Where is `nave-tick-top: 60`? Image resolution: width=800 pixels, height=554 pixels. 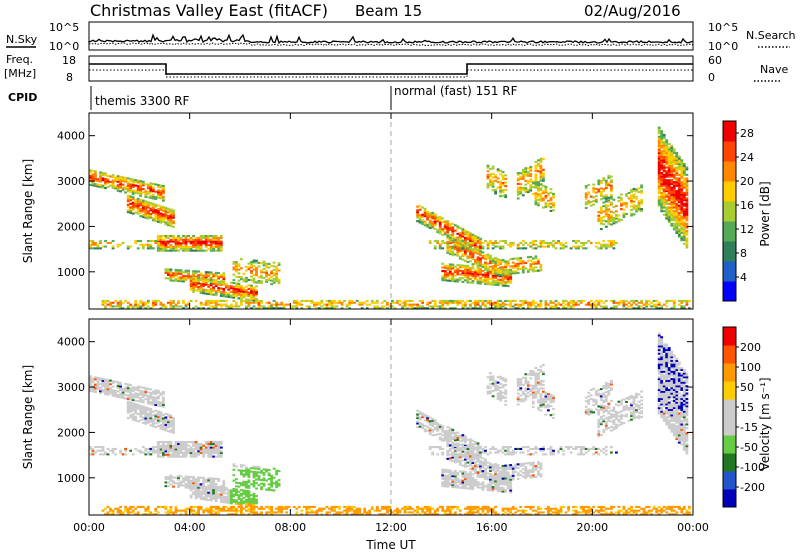
nave-tick-top: 60 is located at coordinates (715, 60).